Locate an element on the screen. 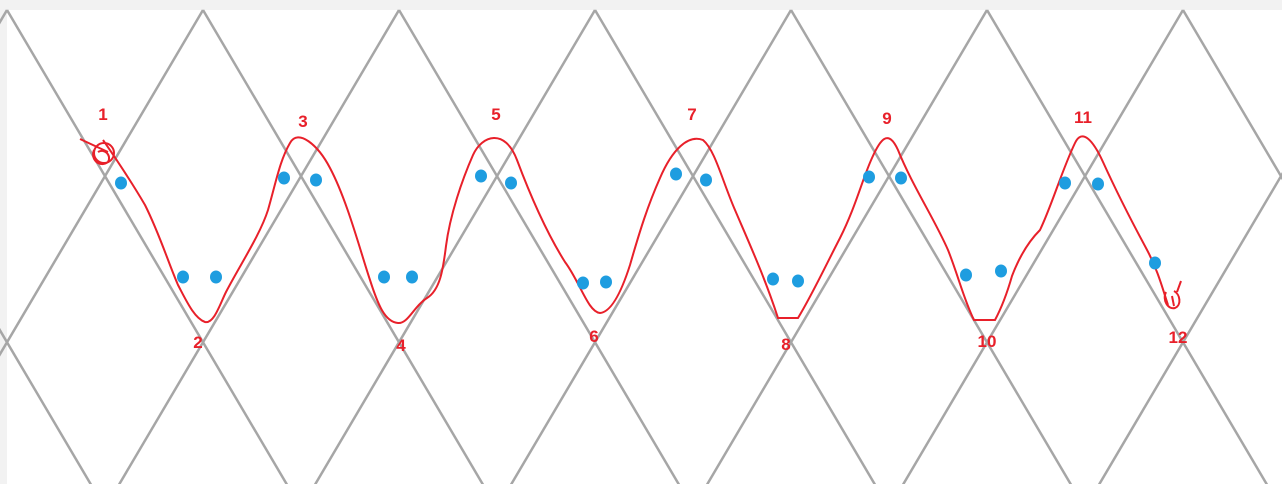 The image size is (1282, 484). point-label-12: 12 is located at coordinates (1178, 337).